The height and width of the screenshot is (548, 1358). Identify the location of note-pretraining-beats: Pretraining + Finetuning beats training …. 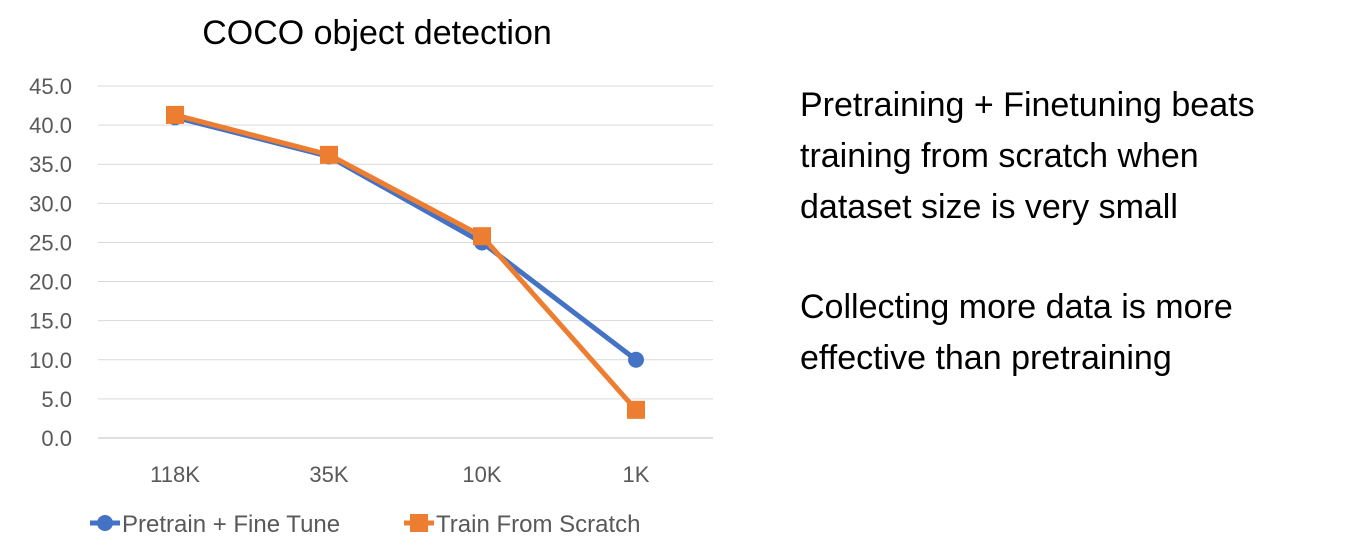
(1072, 156).